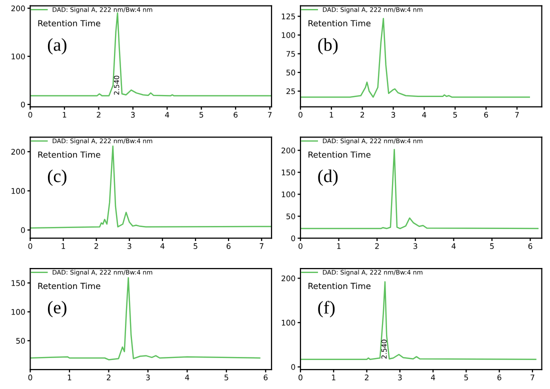  What do you see at coordinates (328, 178) in the screenshot?
I see `annotation: (d)` at bounding box center [328, 178].